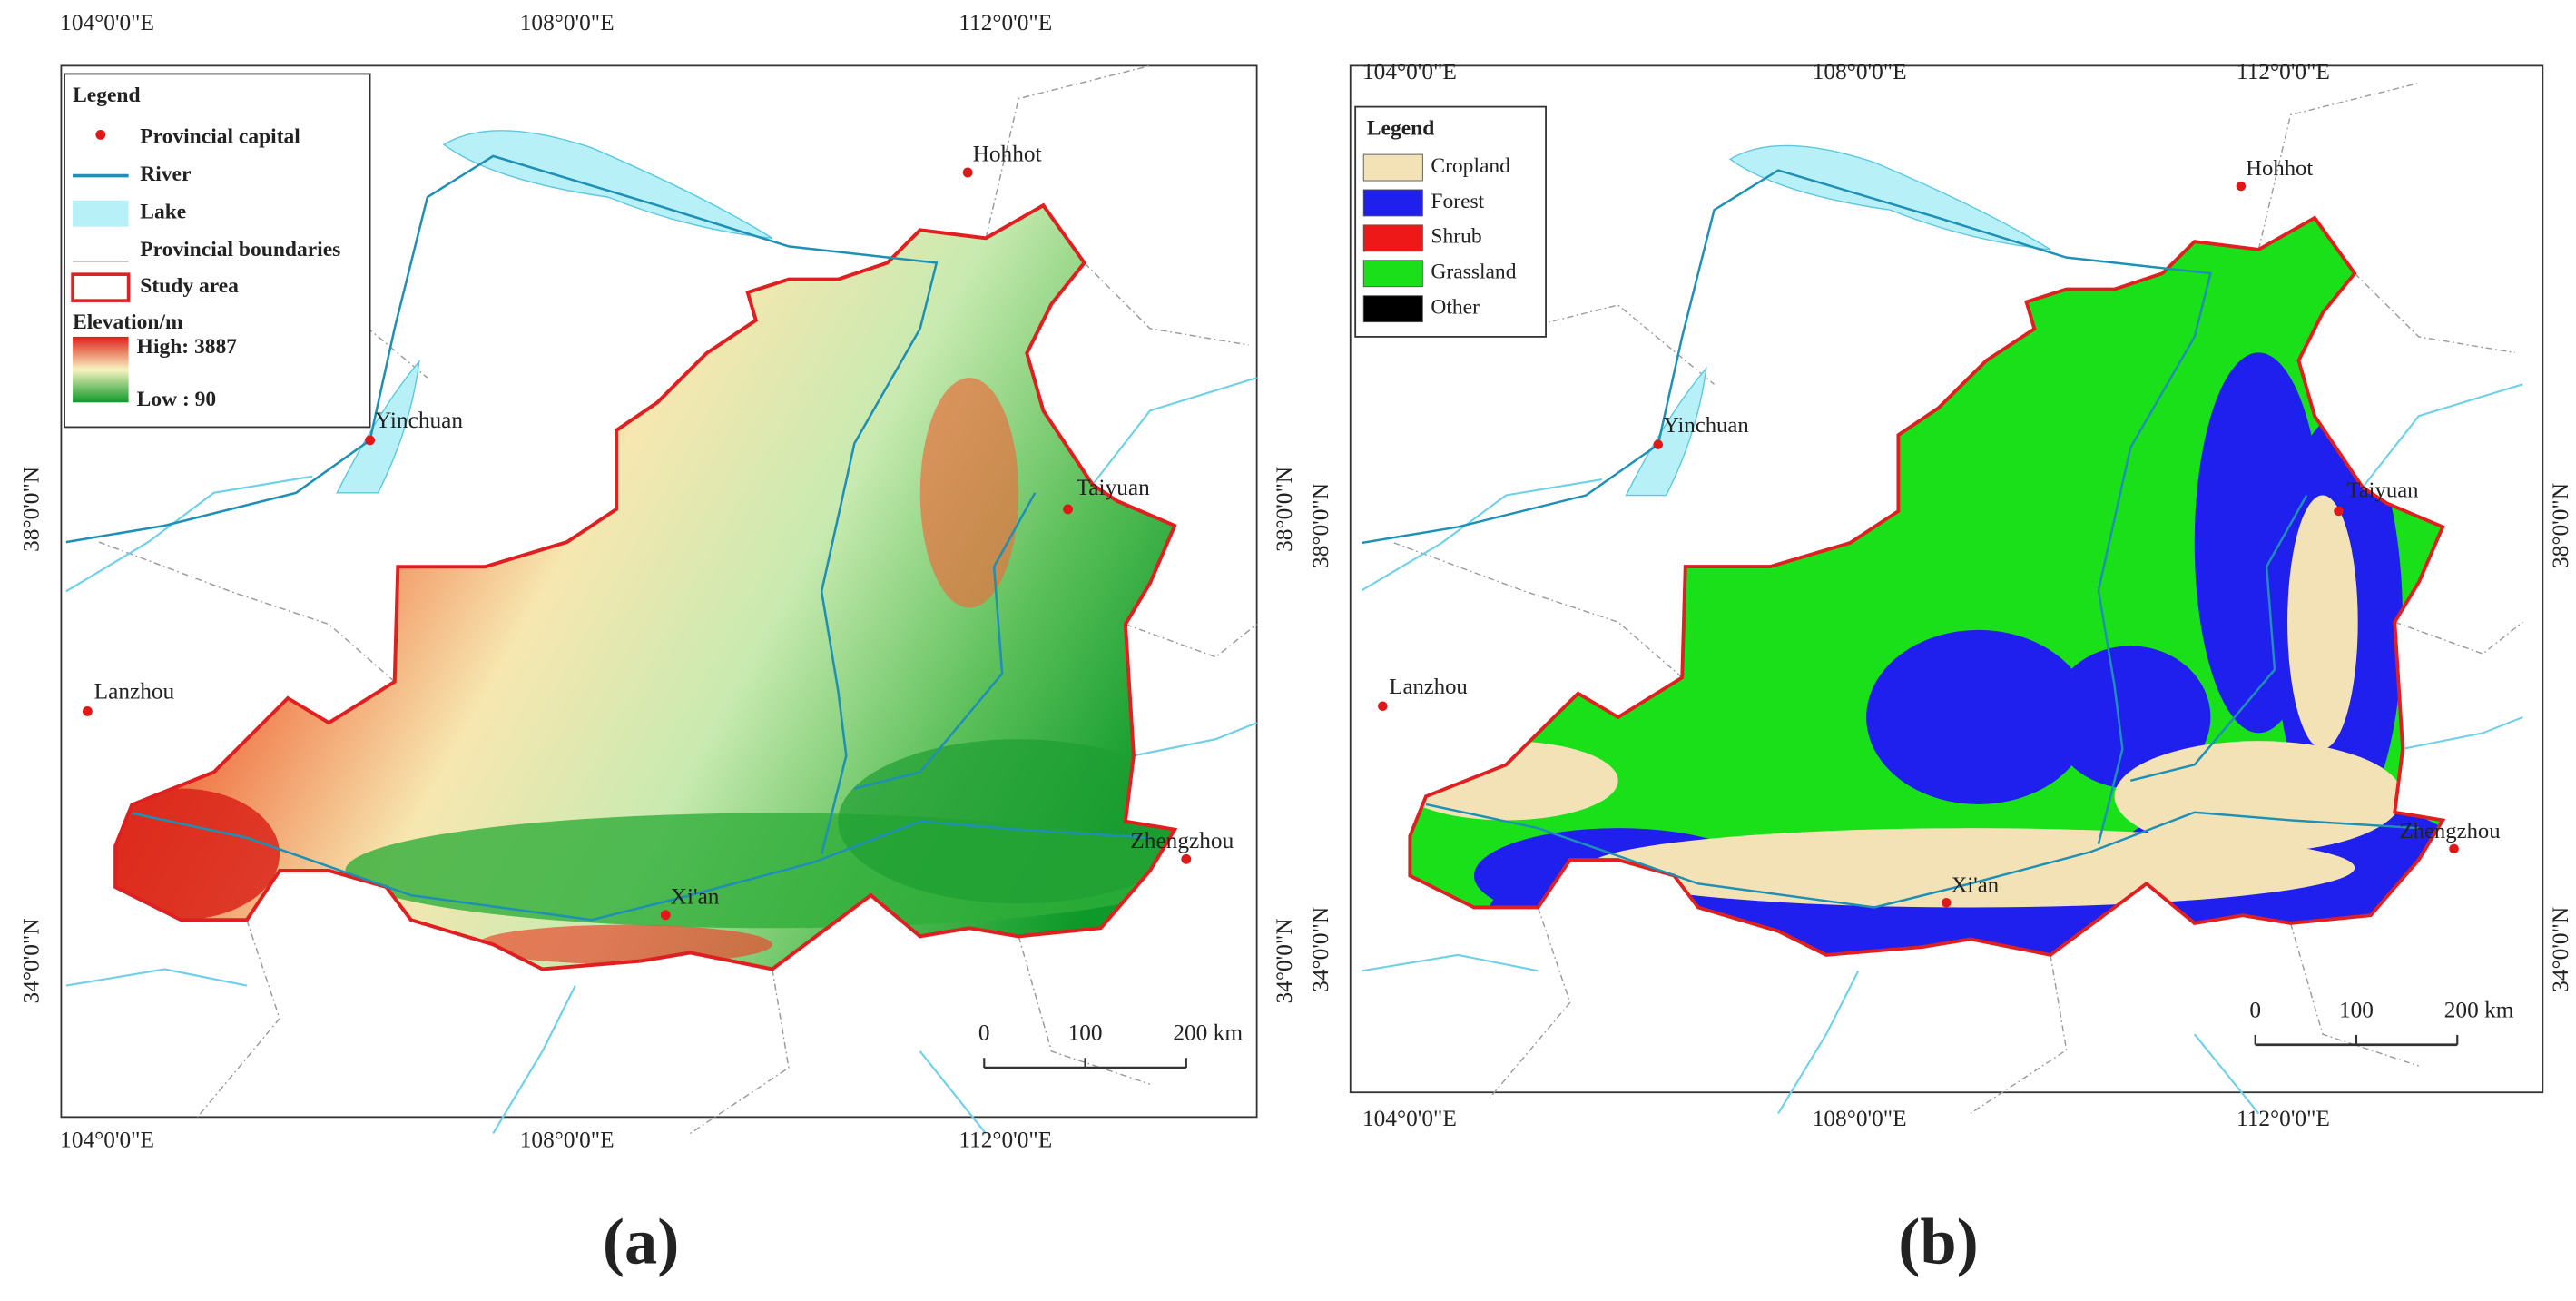 The height and width of the screenshot is (1301, 2576). I want to click on legend-label: Grassland, so click(1473, 272).